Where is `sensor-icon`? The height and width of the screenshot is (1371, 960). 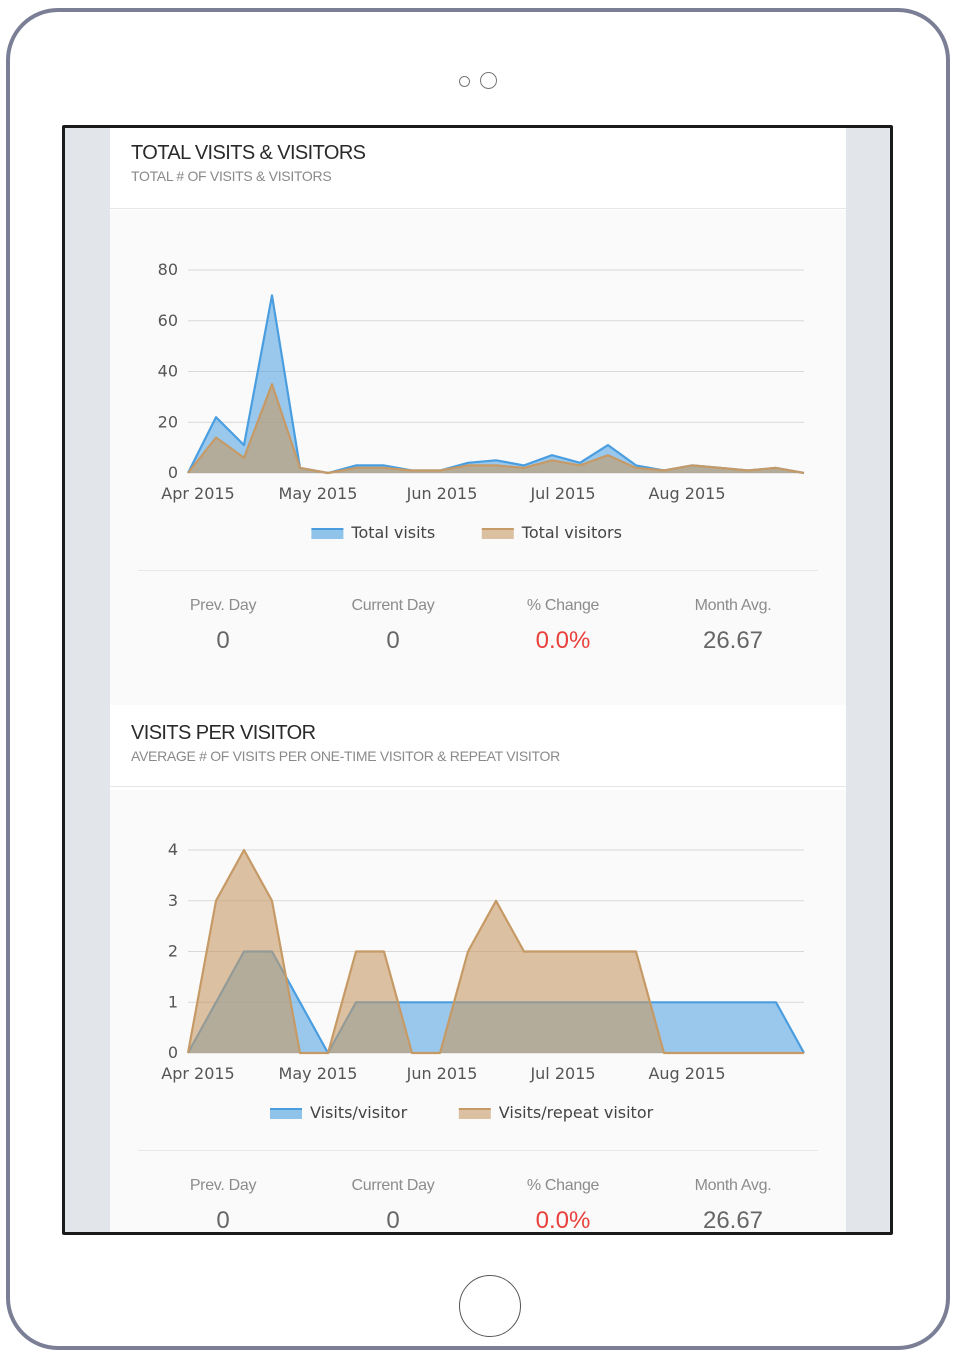 sensor-icon is located at coordinates (464, 81).